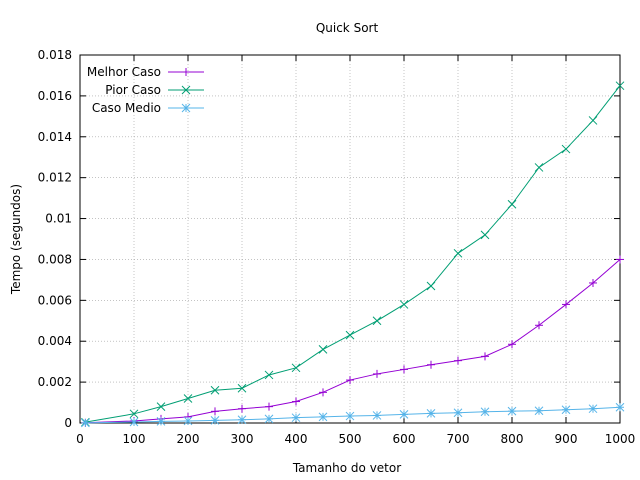 The width and height of the screenshot is (640, 480). Describe the element at coordinates (55, 178) in the screenshot. I see `y-tick-label: 0.012` at that location.